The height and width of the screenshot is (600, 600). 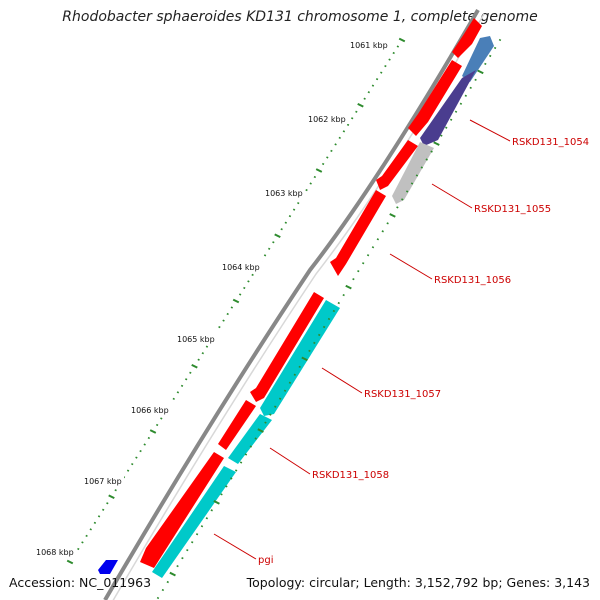 What do you see at coordinates (350, 475) in the screenshot?
I see `gene-label-rskd131-1058: RSKD131_1058` at bounding box center [350, 475].